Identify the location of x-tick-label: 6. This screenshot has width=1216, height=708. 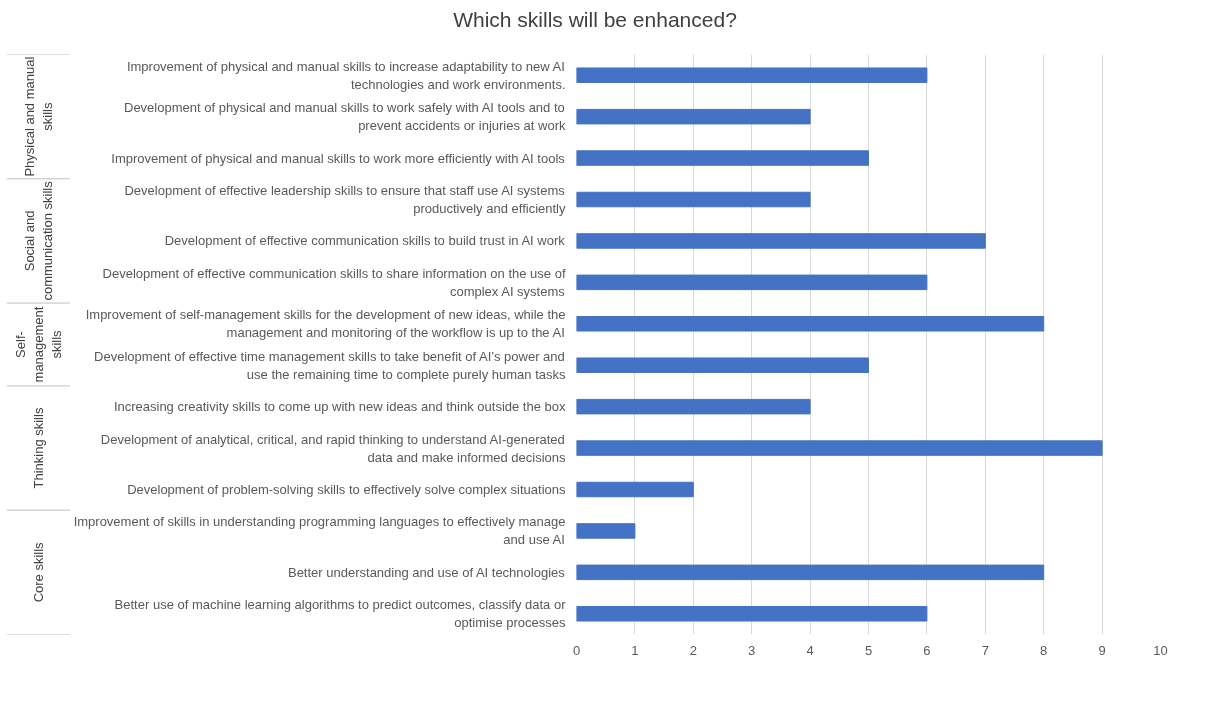
(927, 650).